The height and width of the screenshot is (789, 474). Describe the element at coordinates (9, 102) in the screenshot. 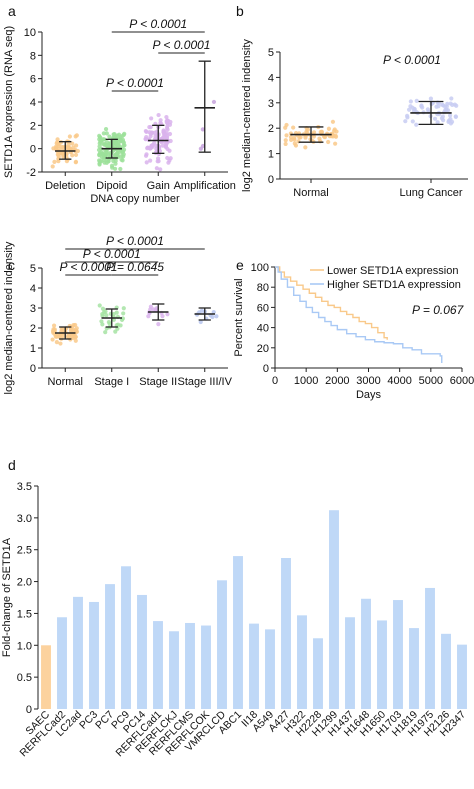

I see `y-axis-title: SETD1A expression (RNA seq)` at that location.